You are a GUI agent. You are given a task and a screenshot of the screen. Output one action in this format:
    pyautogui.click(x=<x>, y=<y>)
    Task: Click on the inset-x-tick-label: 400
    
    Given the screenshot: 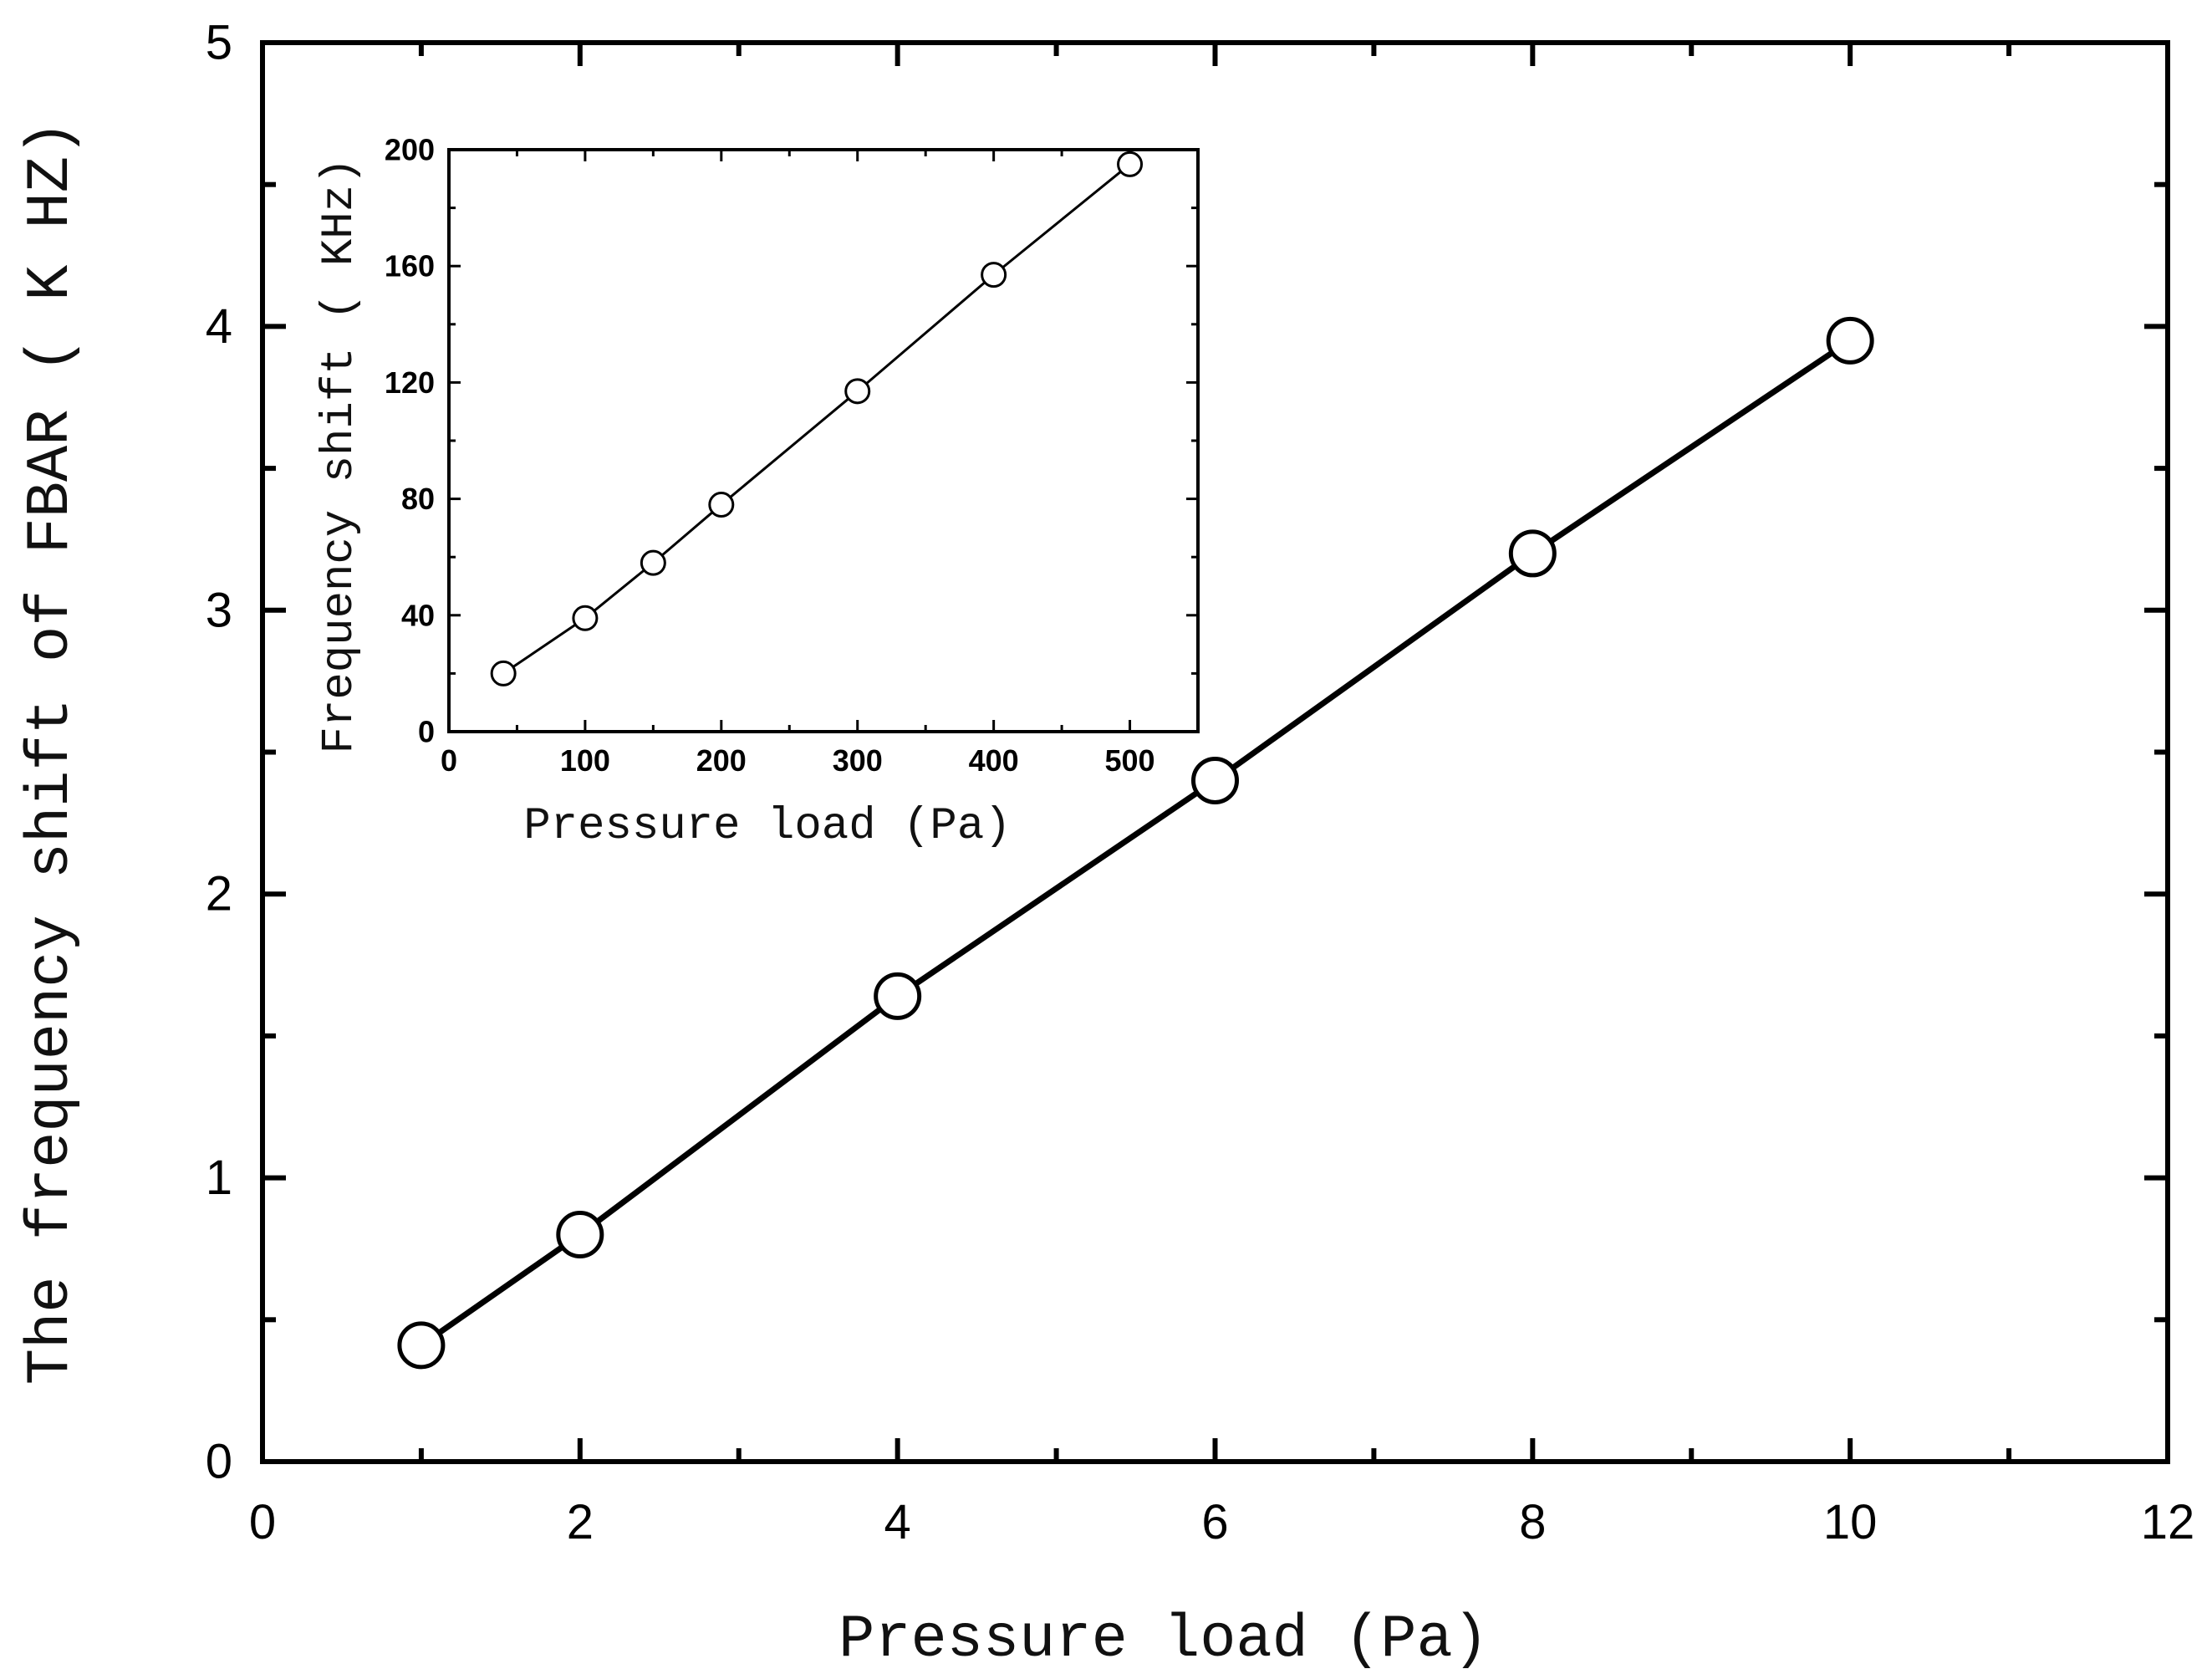 What is the action you would take?
    pyautogui.click(x=994, y=760)
    